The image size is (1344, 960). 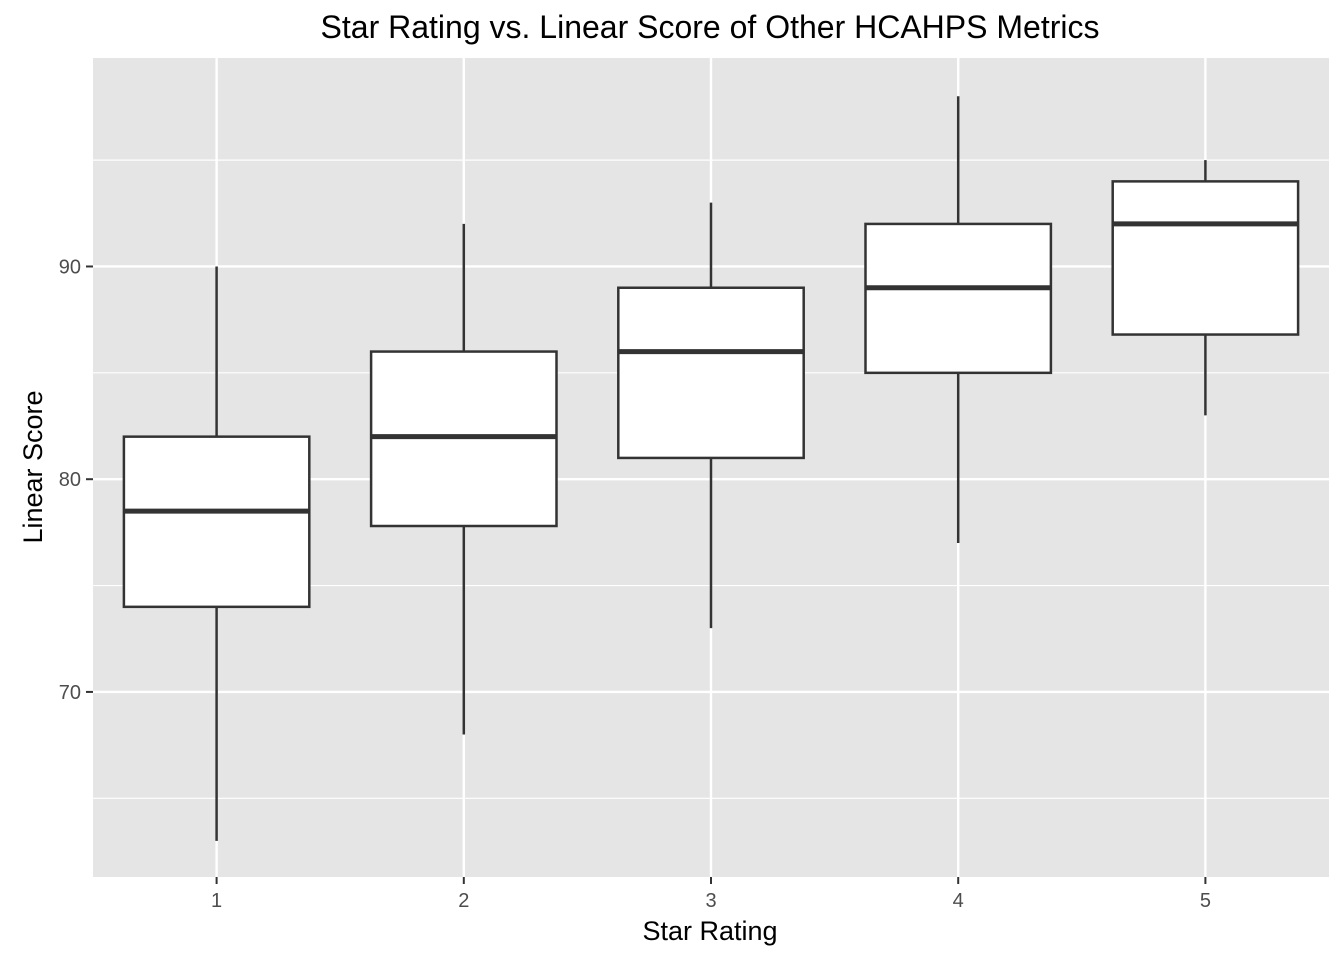 What do you see at coordinates (33, 466) in the screenshot?
I see `y-axis-title: Linear Score` at bounding box center [33, 466].